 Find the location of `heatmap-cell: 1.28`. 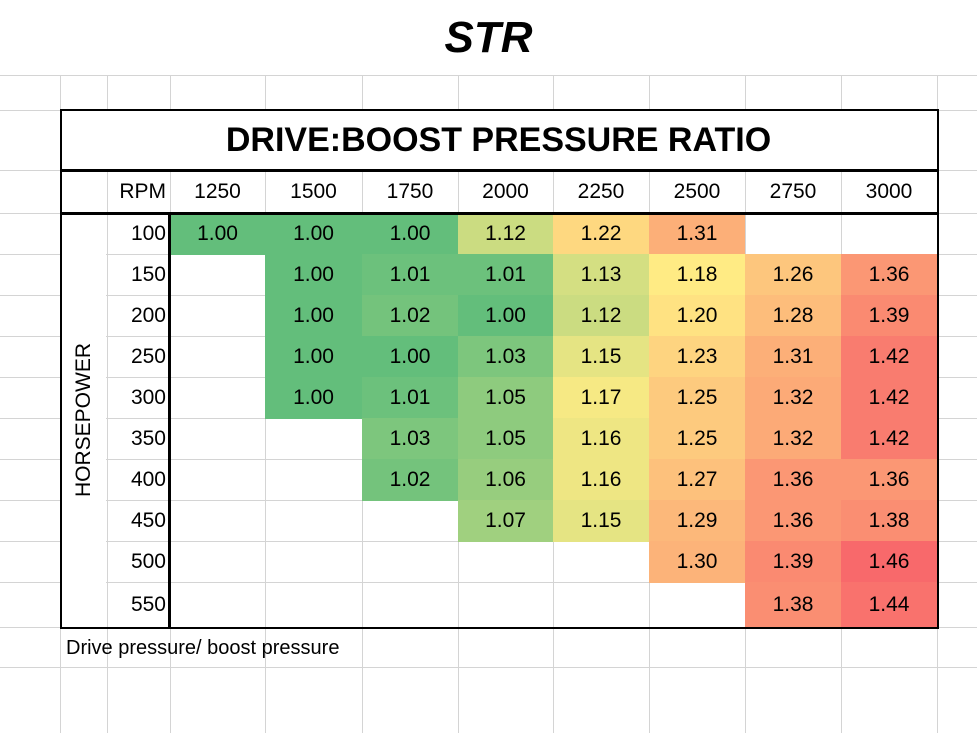

heatmap-cell: 1.28 is located at coordinates (793, 316).